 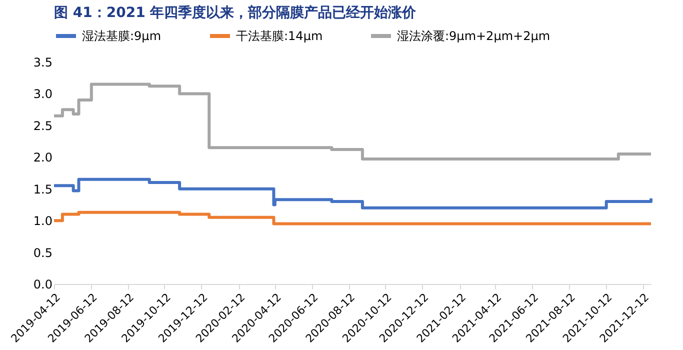 I want to click on legend-label: 湿法基膜:9μm, so click(x=122, y=36).